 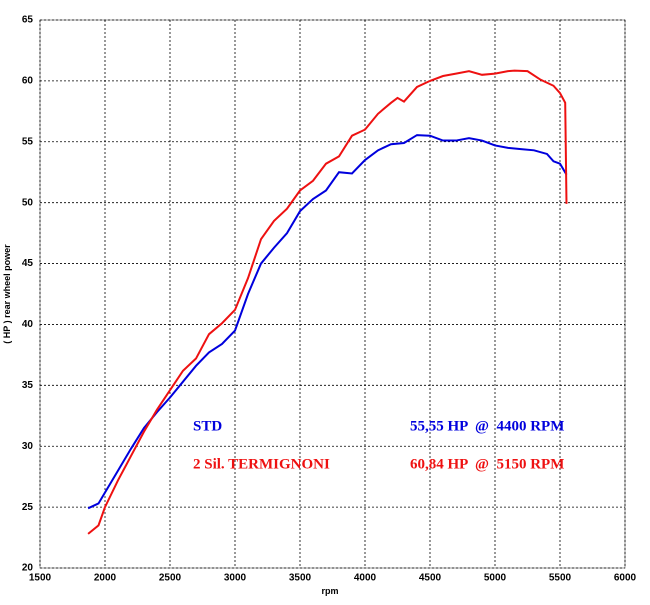 I want to click on legend-label: 2 Sil. TERMIGNONI, so click(x=261, y=464).